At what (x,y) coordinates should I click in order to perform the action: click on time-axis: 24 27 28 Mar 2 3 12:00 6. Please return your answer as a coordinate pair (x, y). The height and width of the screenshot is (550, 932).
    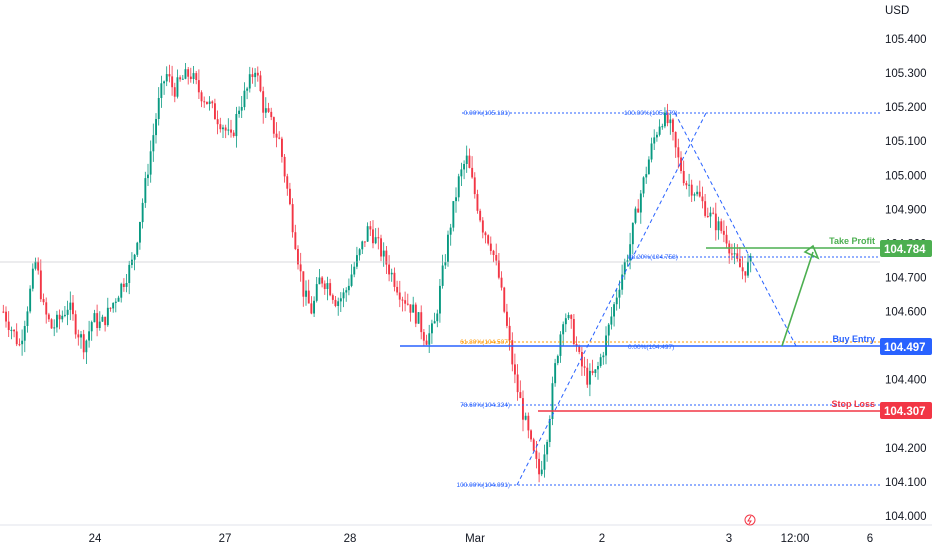
    Looking at the image, I should click on (466, 529).